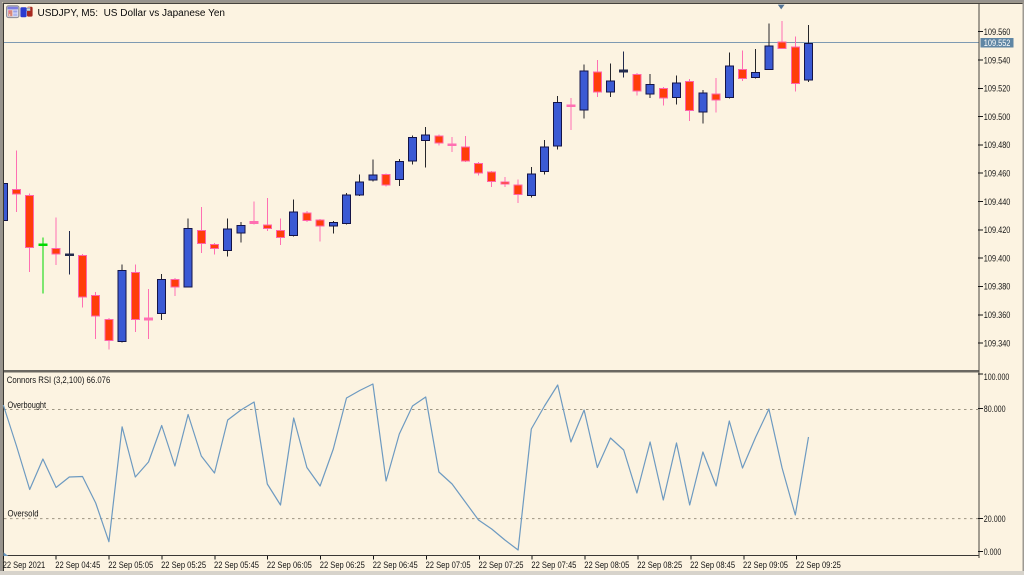  Describe the element at coordinates (997, 230) in the screenshot. I see `svg-text: 109.420` at that location.